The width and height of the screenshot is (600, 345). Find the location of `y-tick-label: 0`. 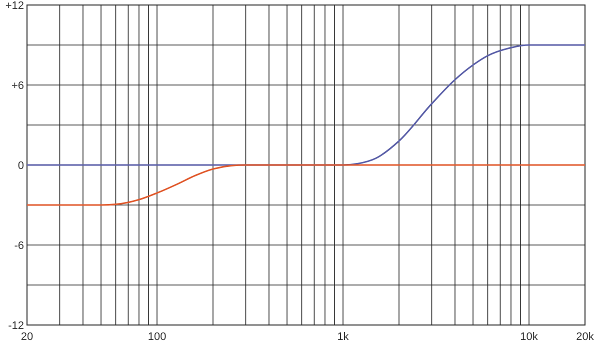

y-tick-label: 0 is located at coordinates (21, 166).